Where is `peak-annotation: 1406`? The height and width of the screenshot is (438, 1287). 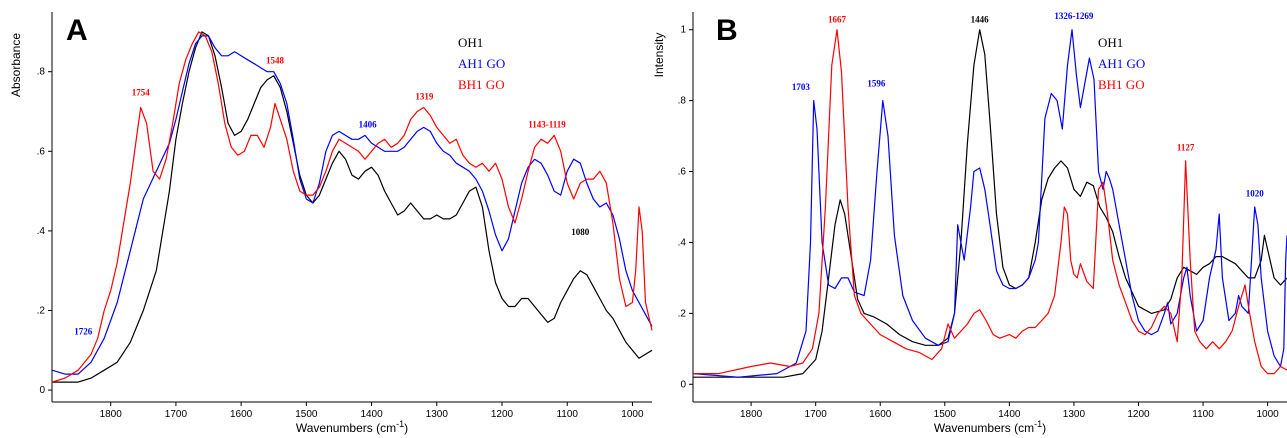 peak-annotation: 1406 is located at coordinates (368, 124).